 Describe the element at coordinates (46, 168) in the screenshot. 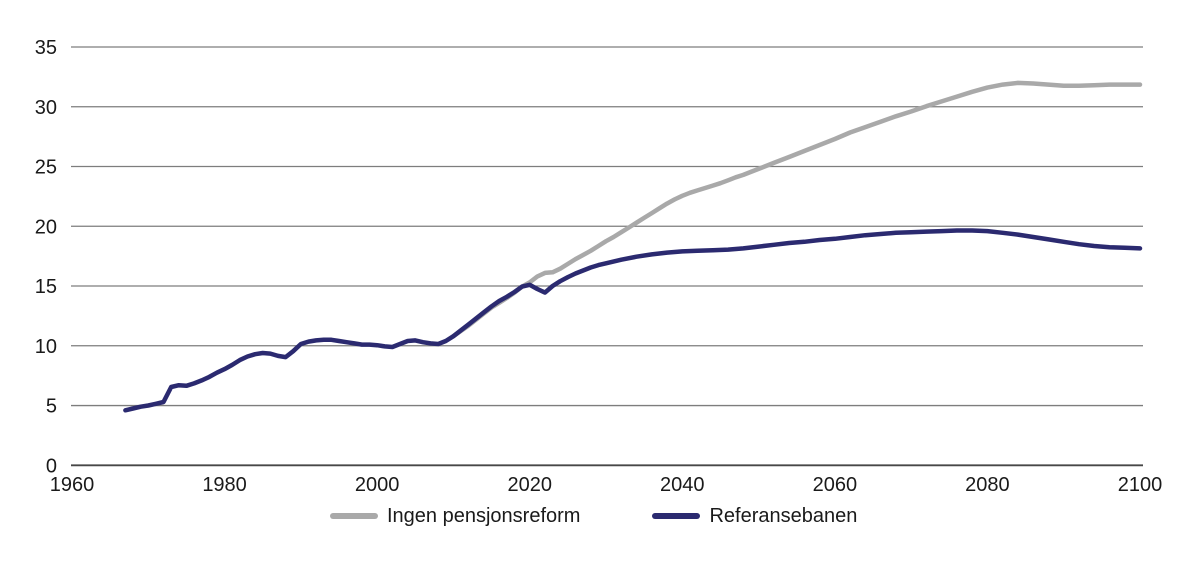

I see `y-tick-label: 25` at that location.